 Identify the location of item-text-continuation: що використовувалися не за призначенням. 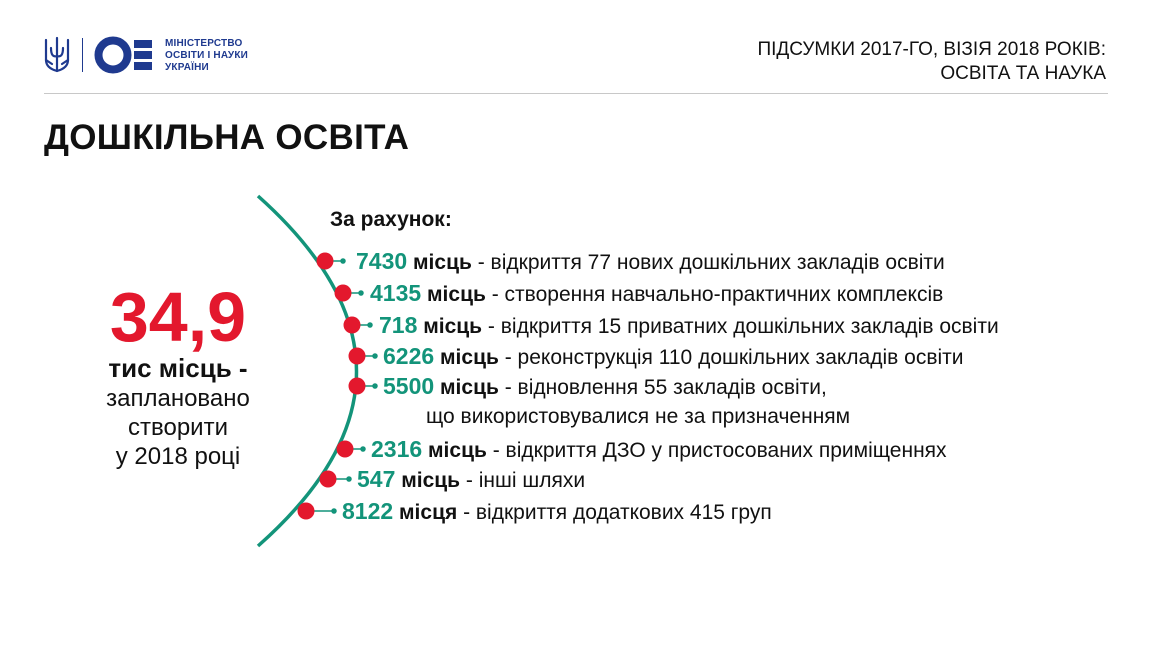
(638, 416).